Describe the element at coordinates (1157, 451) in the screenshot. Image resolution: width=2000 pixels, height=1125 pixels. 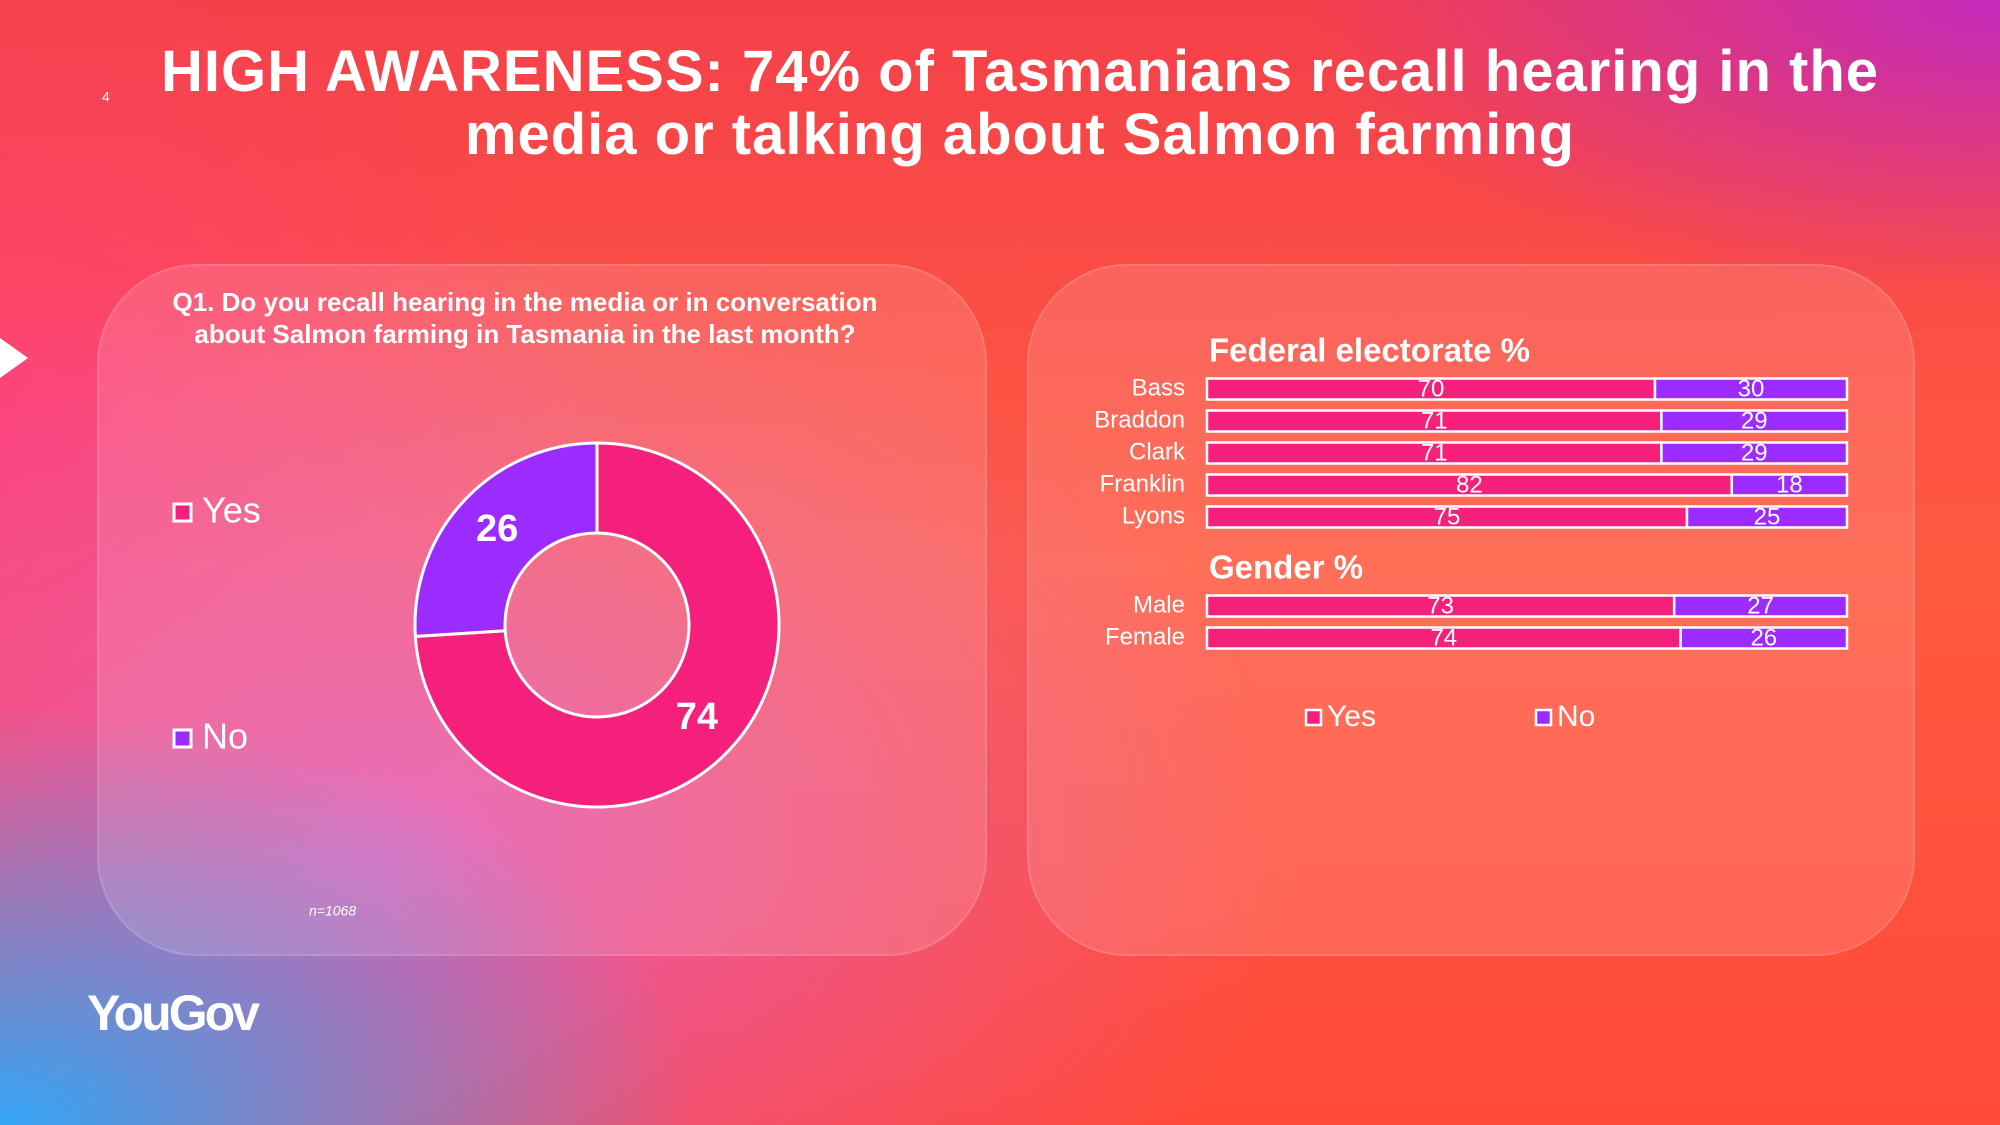
I see `y-tick-label: Clark` at that location.